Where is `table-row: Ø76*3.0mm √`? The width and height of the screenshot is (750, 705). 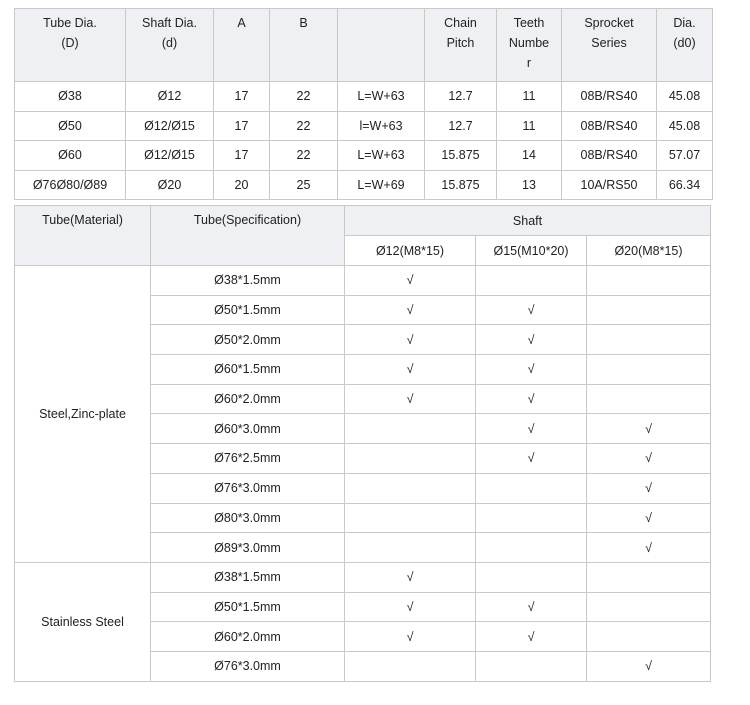
table-row: Ø76*3.0mm √ is located at coordinates (363, 488).